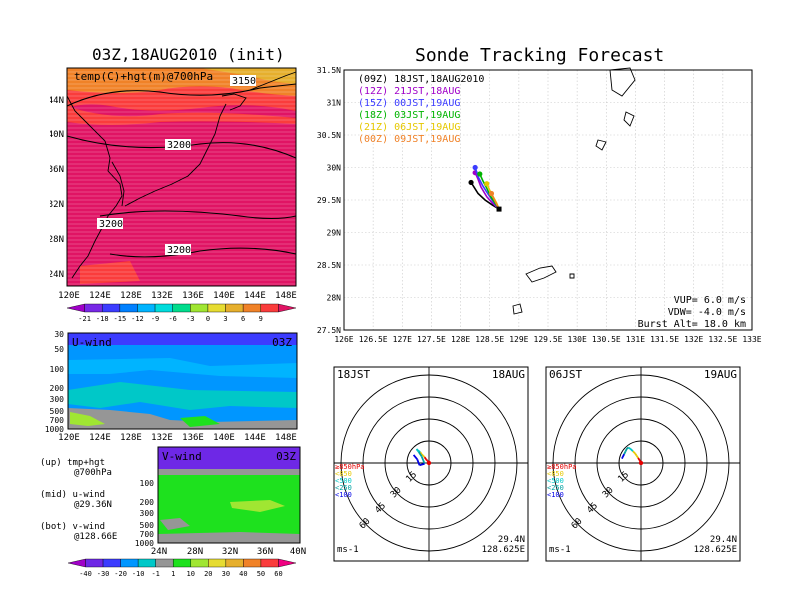  Describe the element at coordinates (59, 334) in the screenshot. I see `pressure-tick: 30` at that location.